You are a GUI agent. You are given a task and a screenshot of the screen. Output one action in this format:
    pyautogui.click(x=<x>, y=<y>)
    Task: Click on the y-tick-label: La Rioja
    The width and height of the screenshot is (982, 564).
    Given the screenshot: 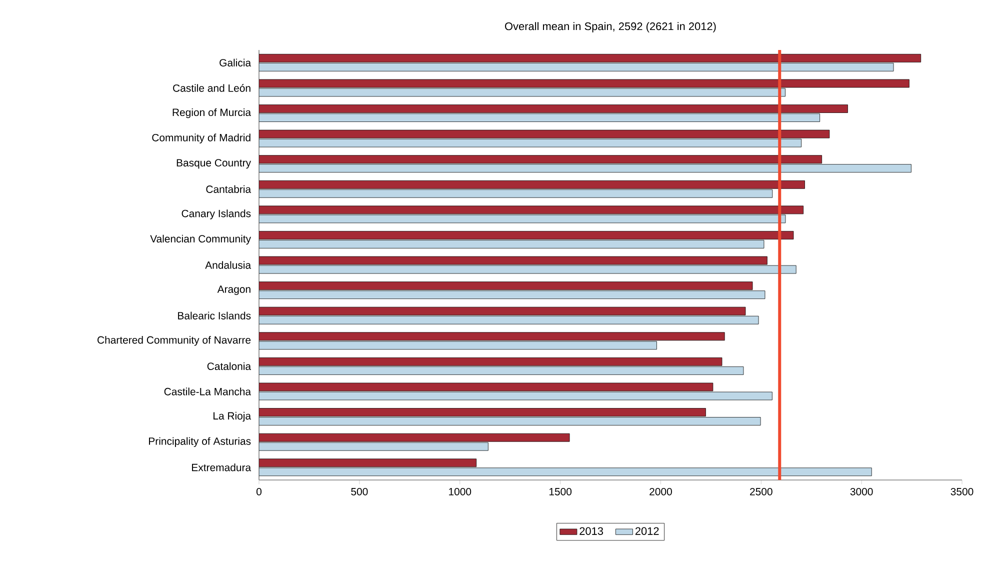 What is the action you would take?
    pyautogui.click(x=233, y=417)
    